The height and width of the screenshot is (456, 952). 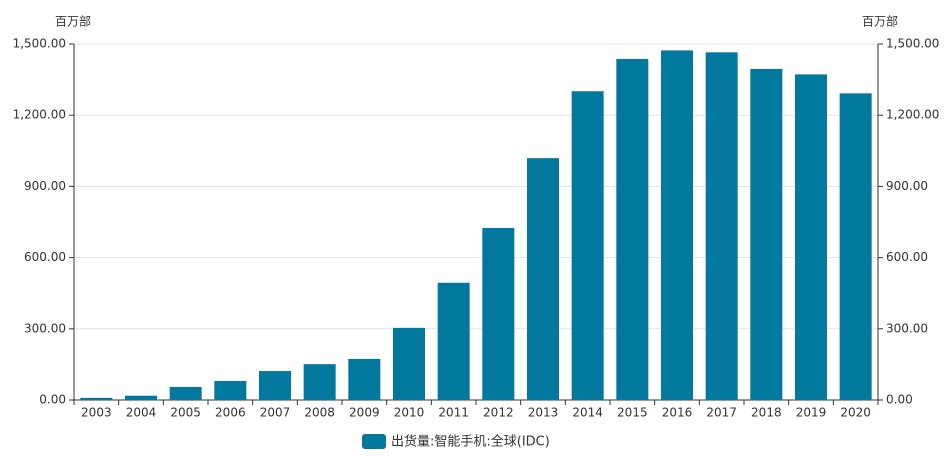 What do you see at coordinates (319, 413) in the screenshot?
I see `x-tick-label: 2008` at bounding box center [319, 413].